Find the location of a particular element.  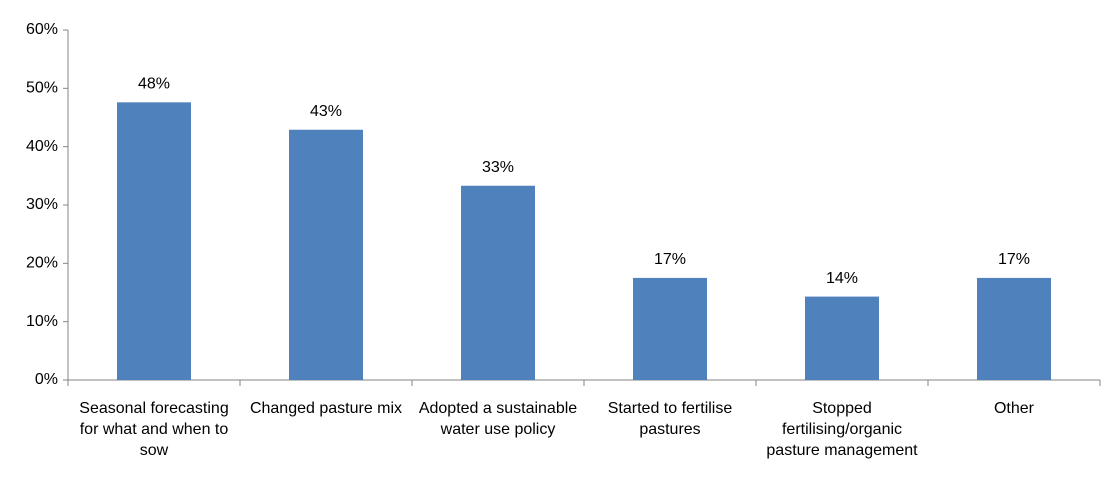

value-label: 33% is located at coordinates (498, 167).